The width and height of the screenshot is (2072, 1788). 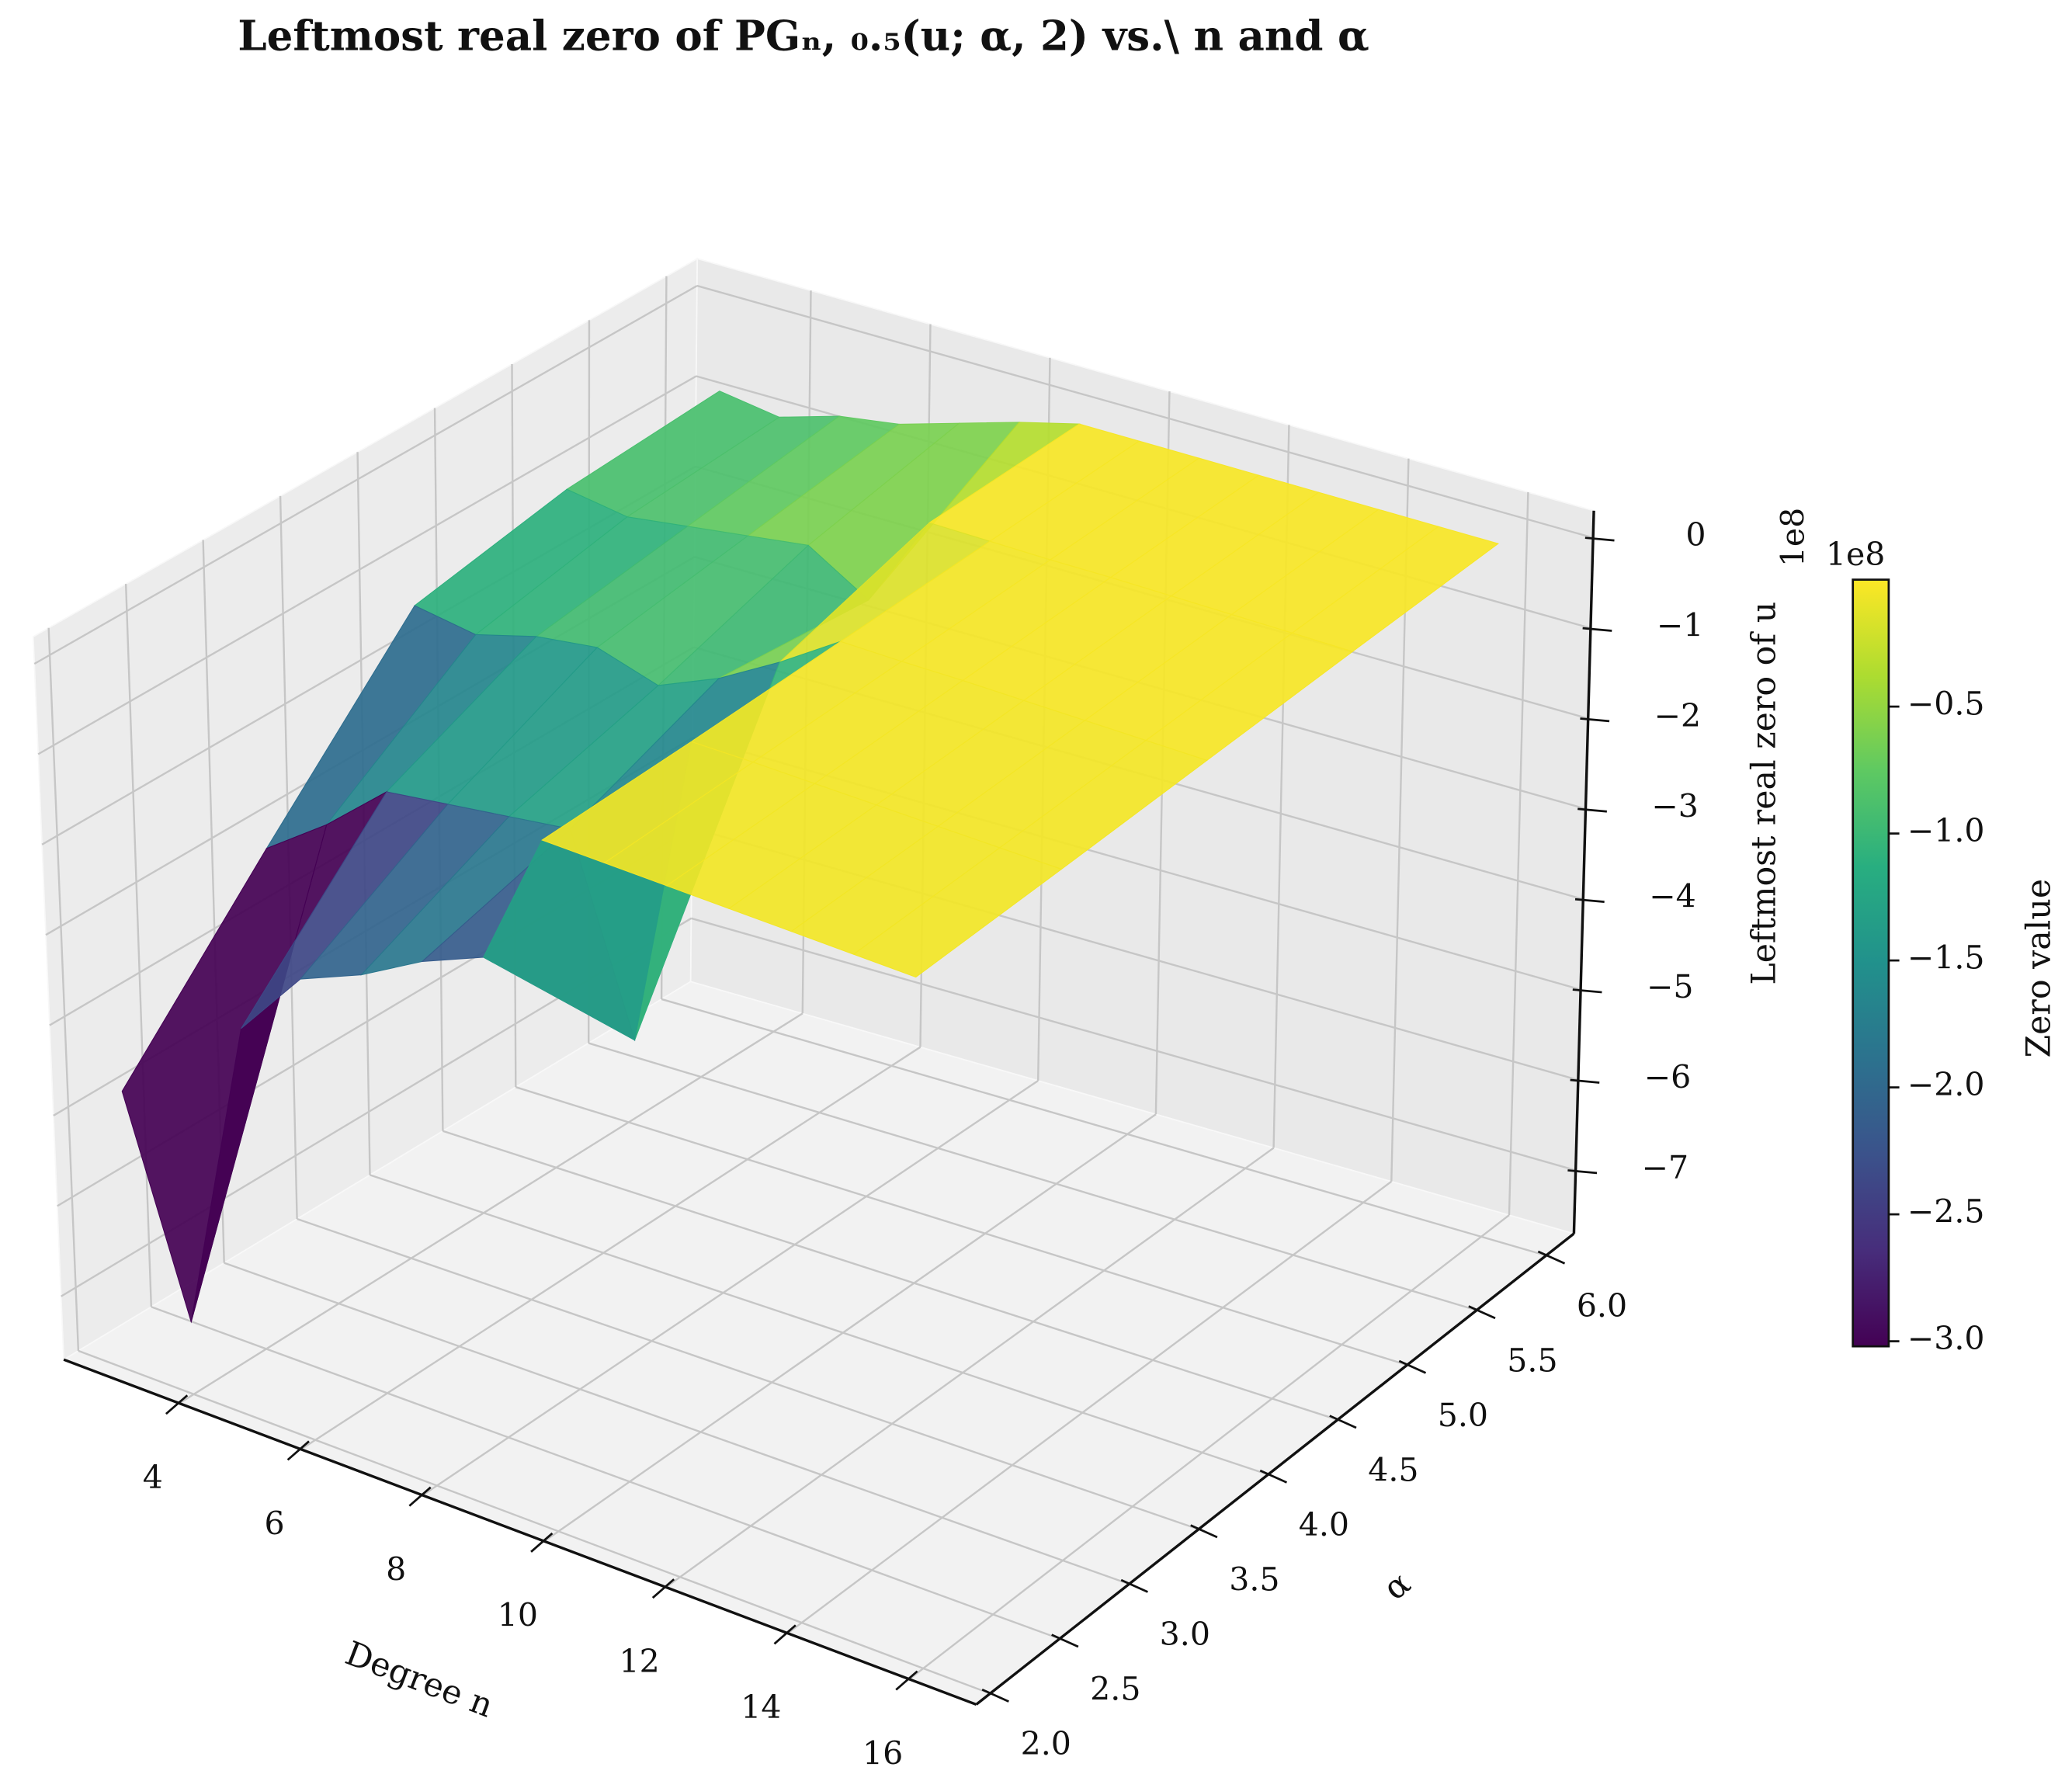 I want to click on surface-face, so click(x=958, y=912).